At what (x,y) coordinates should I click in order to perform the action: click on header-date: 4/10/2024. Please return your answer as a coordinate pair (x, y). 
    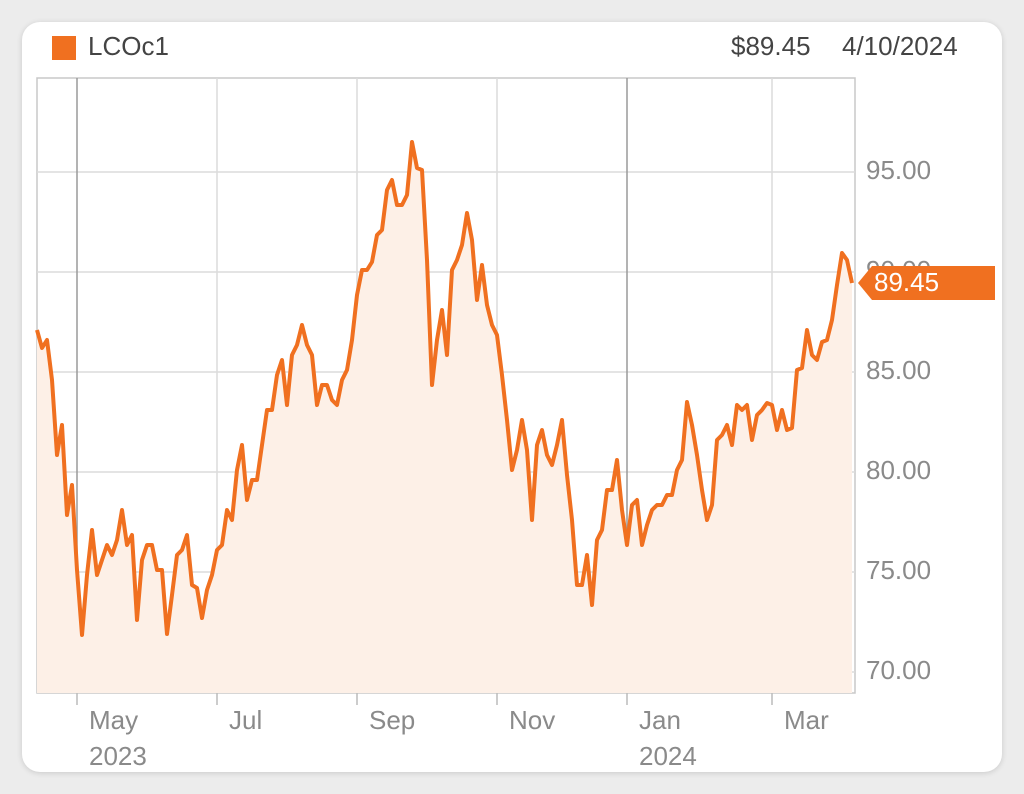
    Looking at the image, I should click on (900, 46).